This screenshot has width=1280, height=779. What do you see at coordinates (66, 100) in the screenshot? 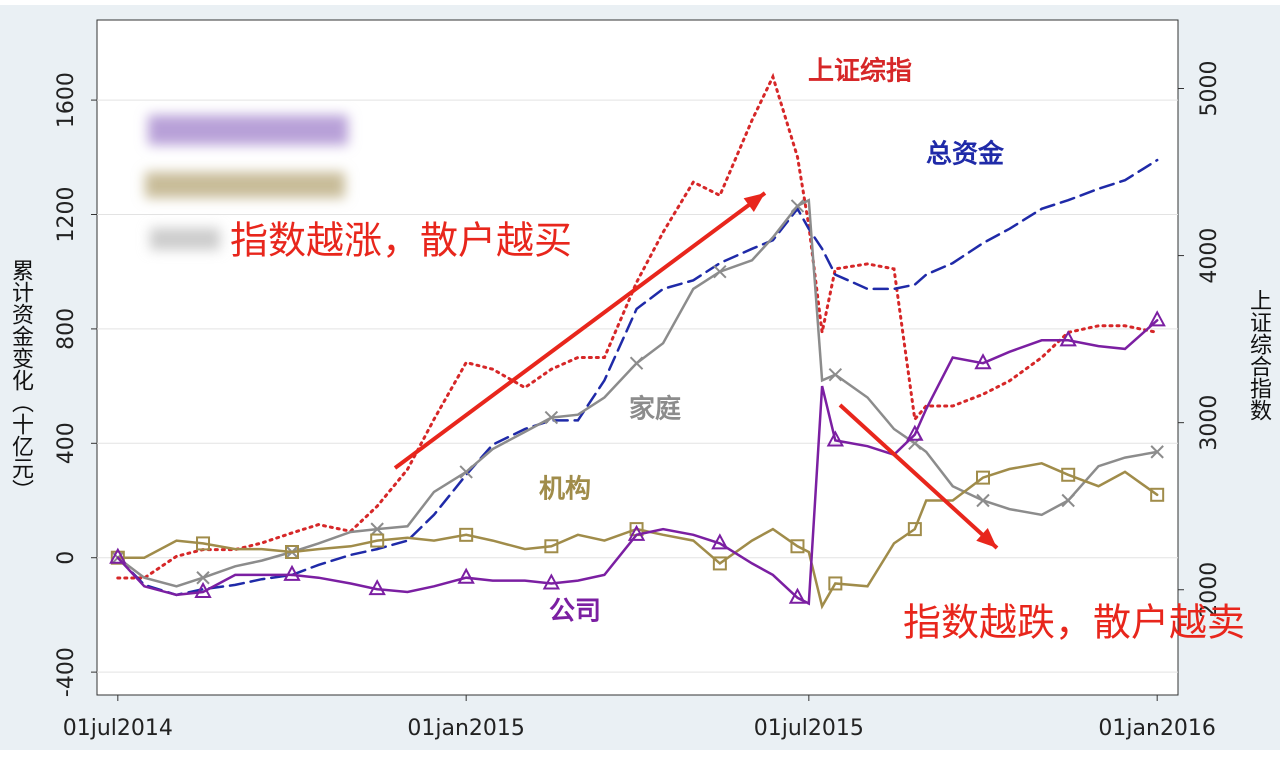
I see `y-tick-label: 1600` at bounding box center [66, 100].